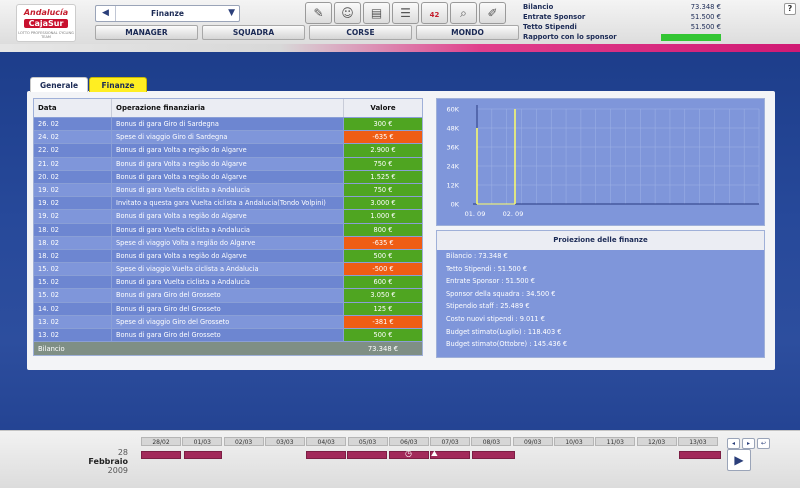 This screenshot has width=800, height=488. I want to click on timeline-next-button: ▸, so click(748, 443).